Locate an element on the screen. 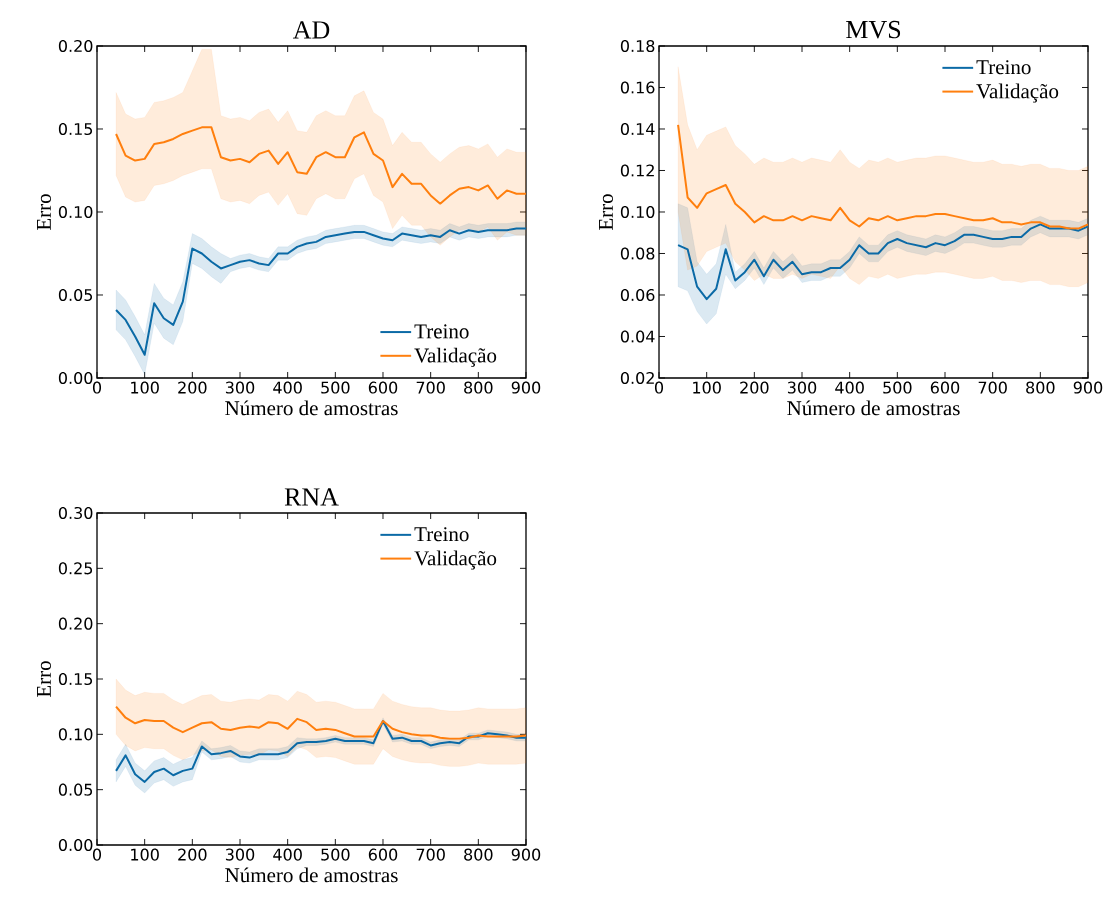  y-tick-label: 0.25 is located at coordinates (75, 568).